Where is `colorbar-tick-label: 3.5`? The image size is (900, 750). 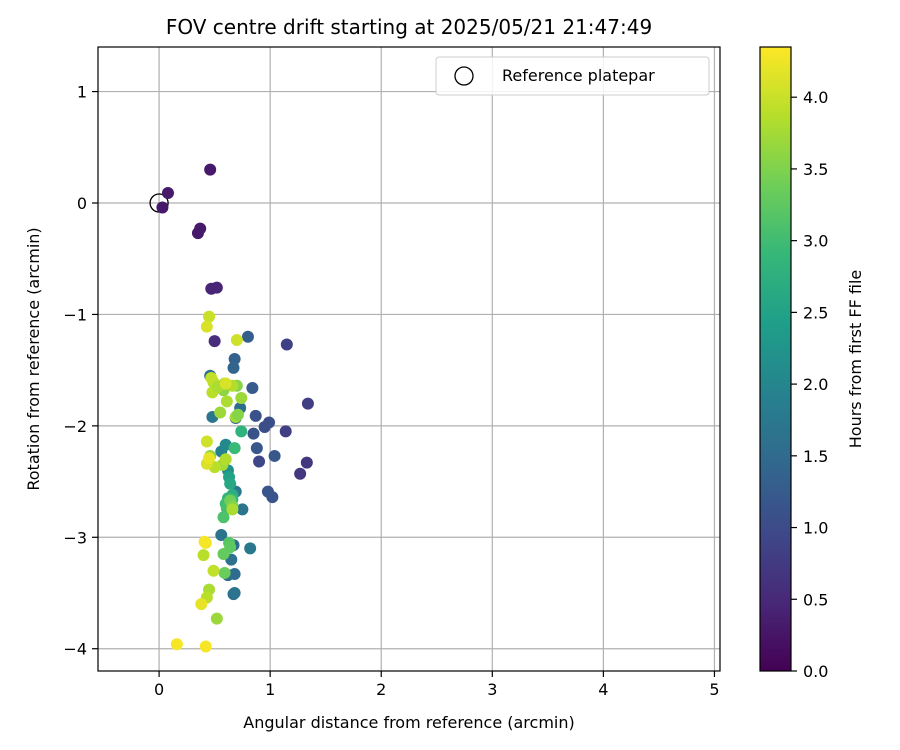 colorbar-tick-label: 3.5 is located at coordinates (815, 169).